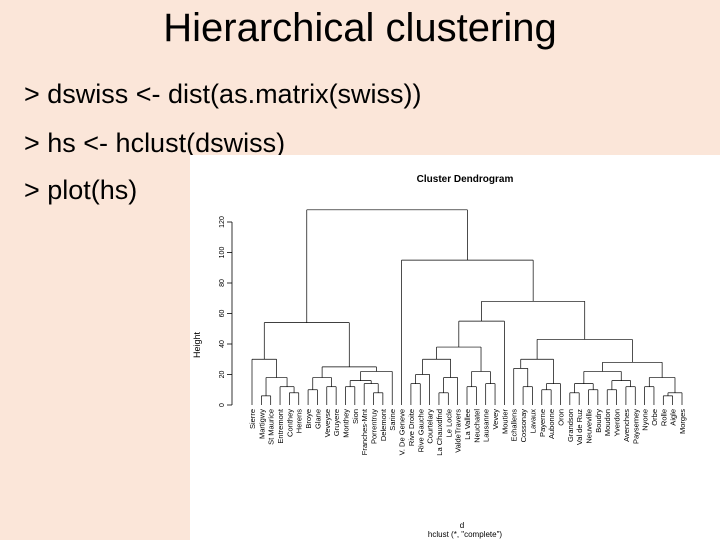 The width and height of the screenshot is (720, 540). I want to click on leaf-label: Martigwy, so click(261, 424).